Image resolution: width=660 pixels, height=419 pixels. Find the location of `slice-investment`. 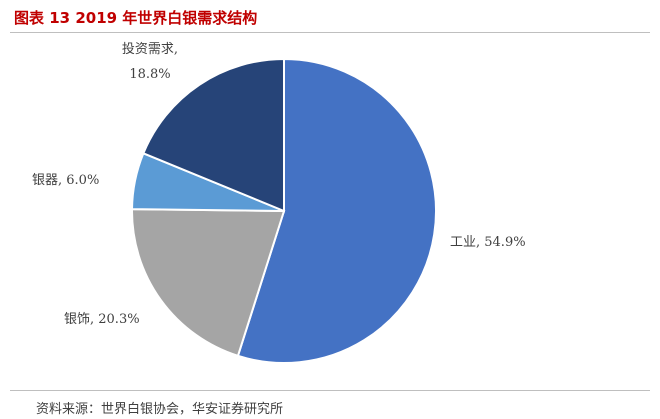

slice-investment is located at coordinates (213, 135).